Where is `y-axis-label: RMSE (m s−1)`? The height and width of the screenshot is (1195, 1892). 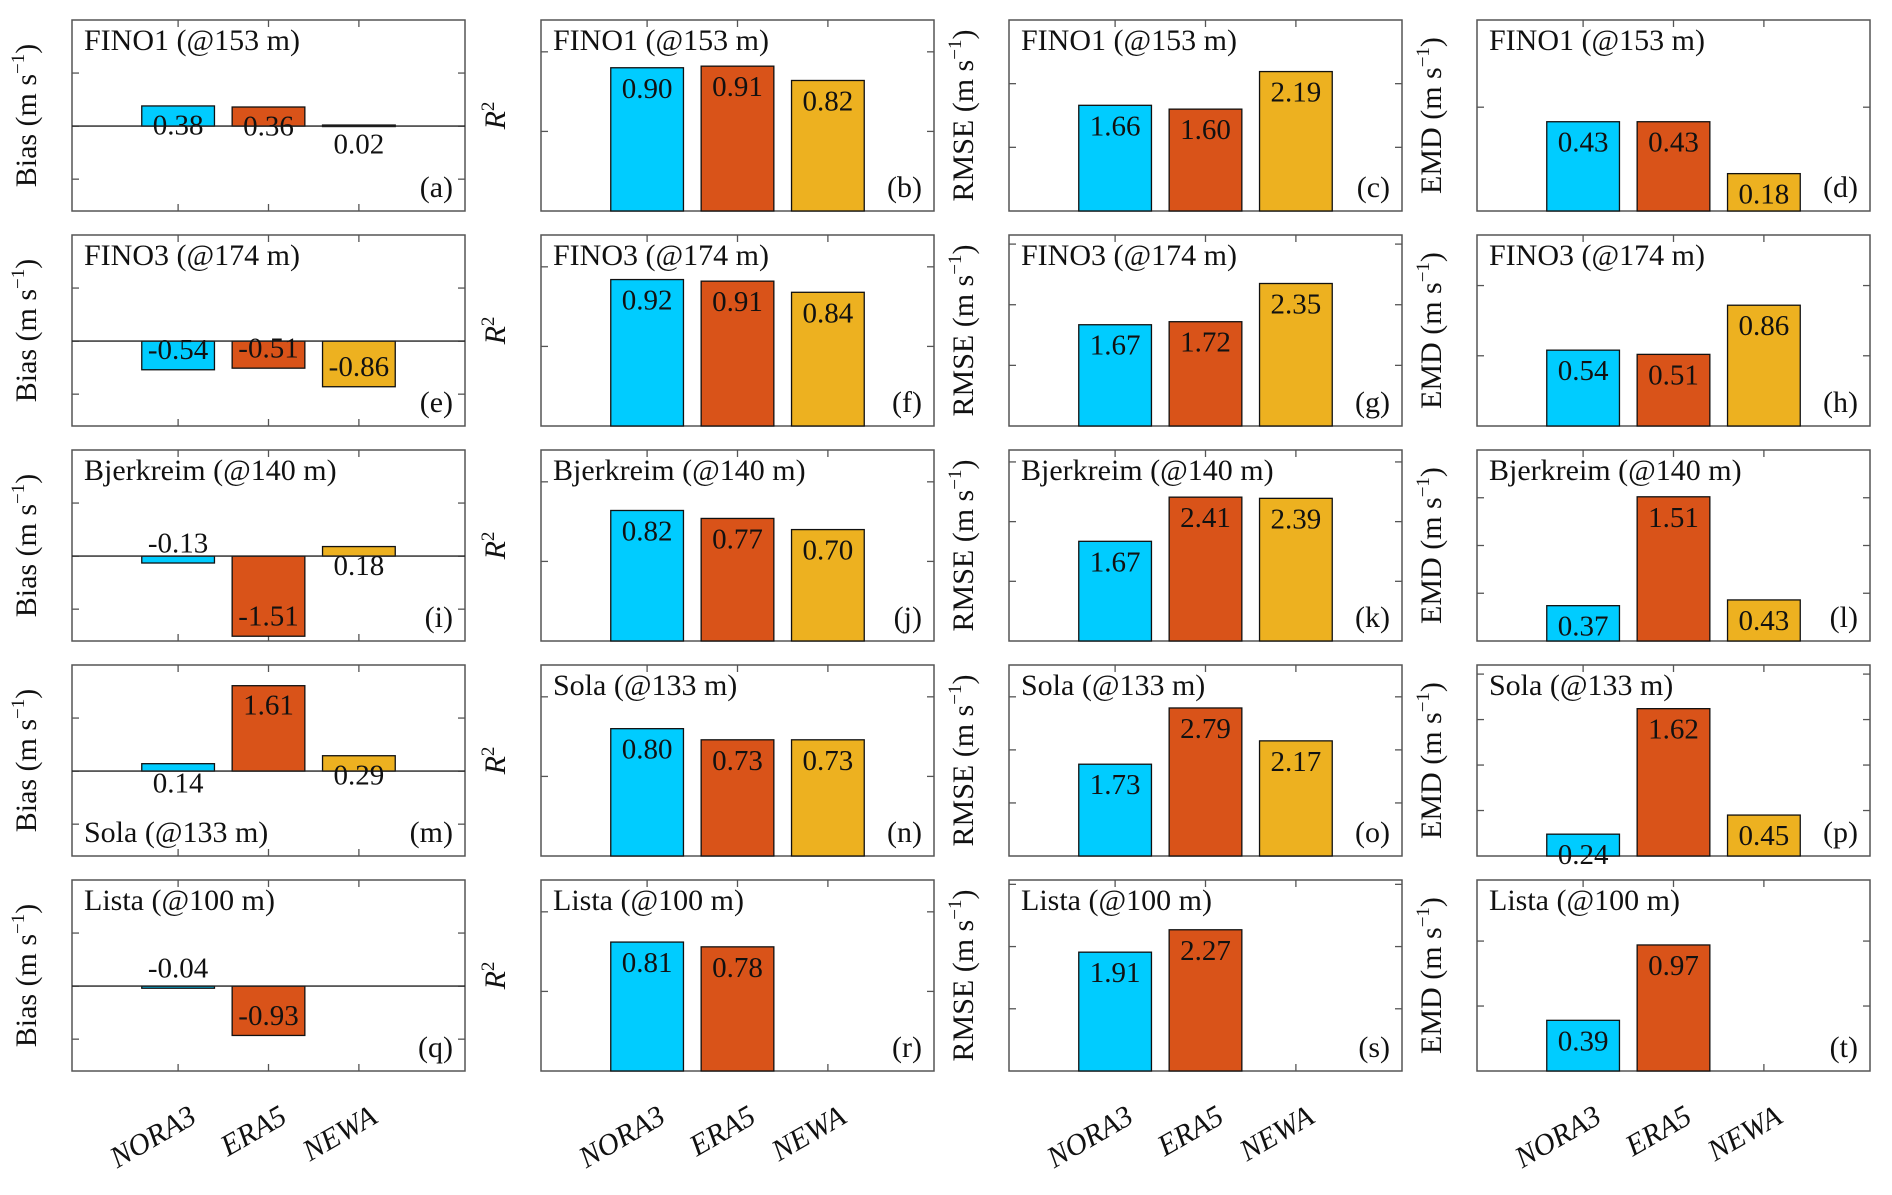 y-axis-label: RMSE (m s−1) is located at coordinates (962, 116).